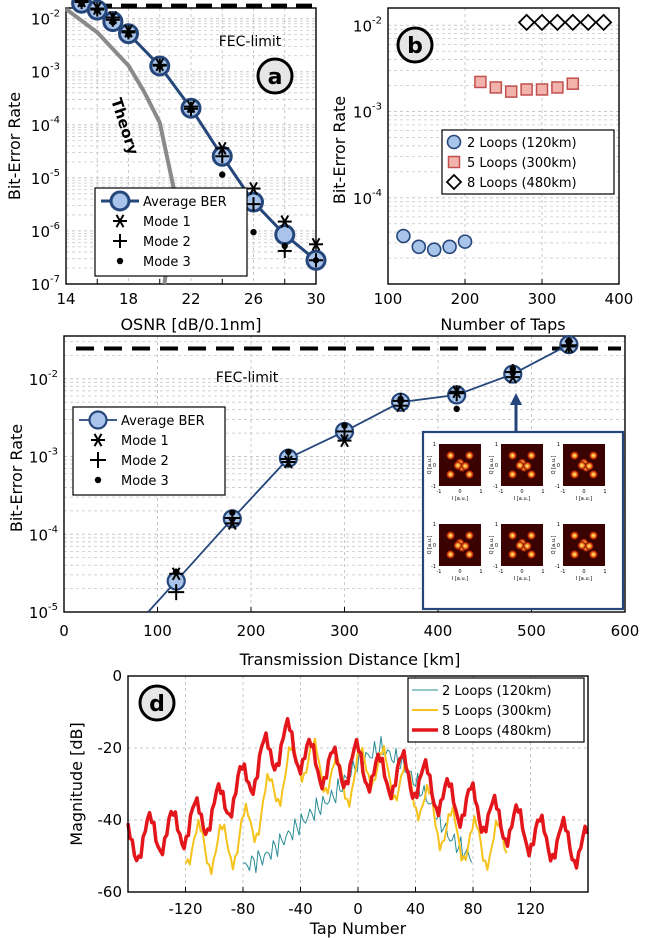 The image size is (646, 938). Describe the element at coordinates (55, 120) in the screenshot. I see `a-y-tick-label-exponent: -4` at that location.